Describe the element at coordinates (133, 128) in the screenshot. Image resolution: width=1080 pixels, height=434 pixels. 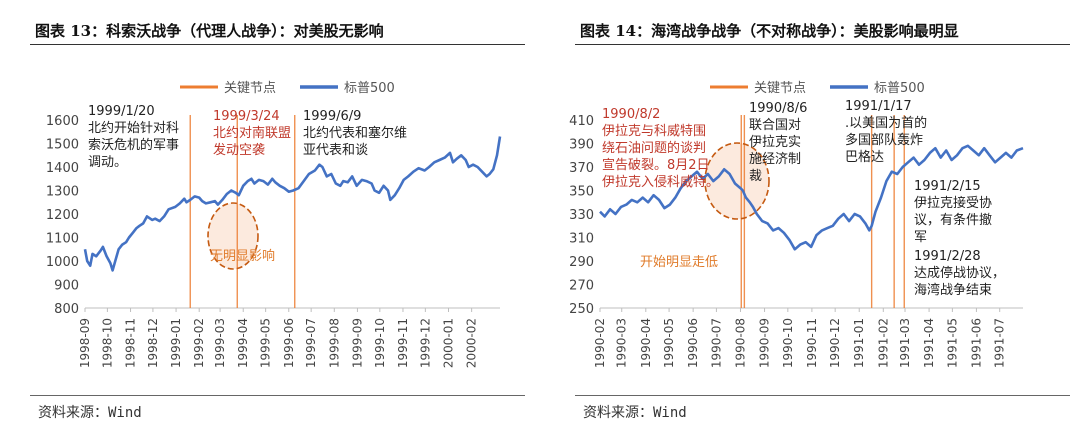
I see `annotation-line: 北约开始针对科` at that location.